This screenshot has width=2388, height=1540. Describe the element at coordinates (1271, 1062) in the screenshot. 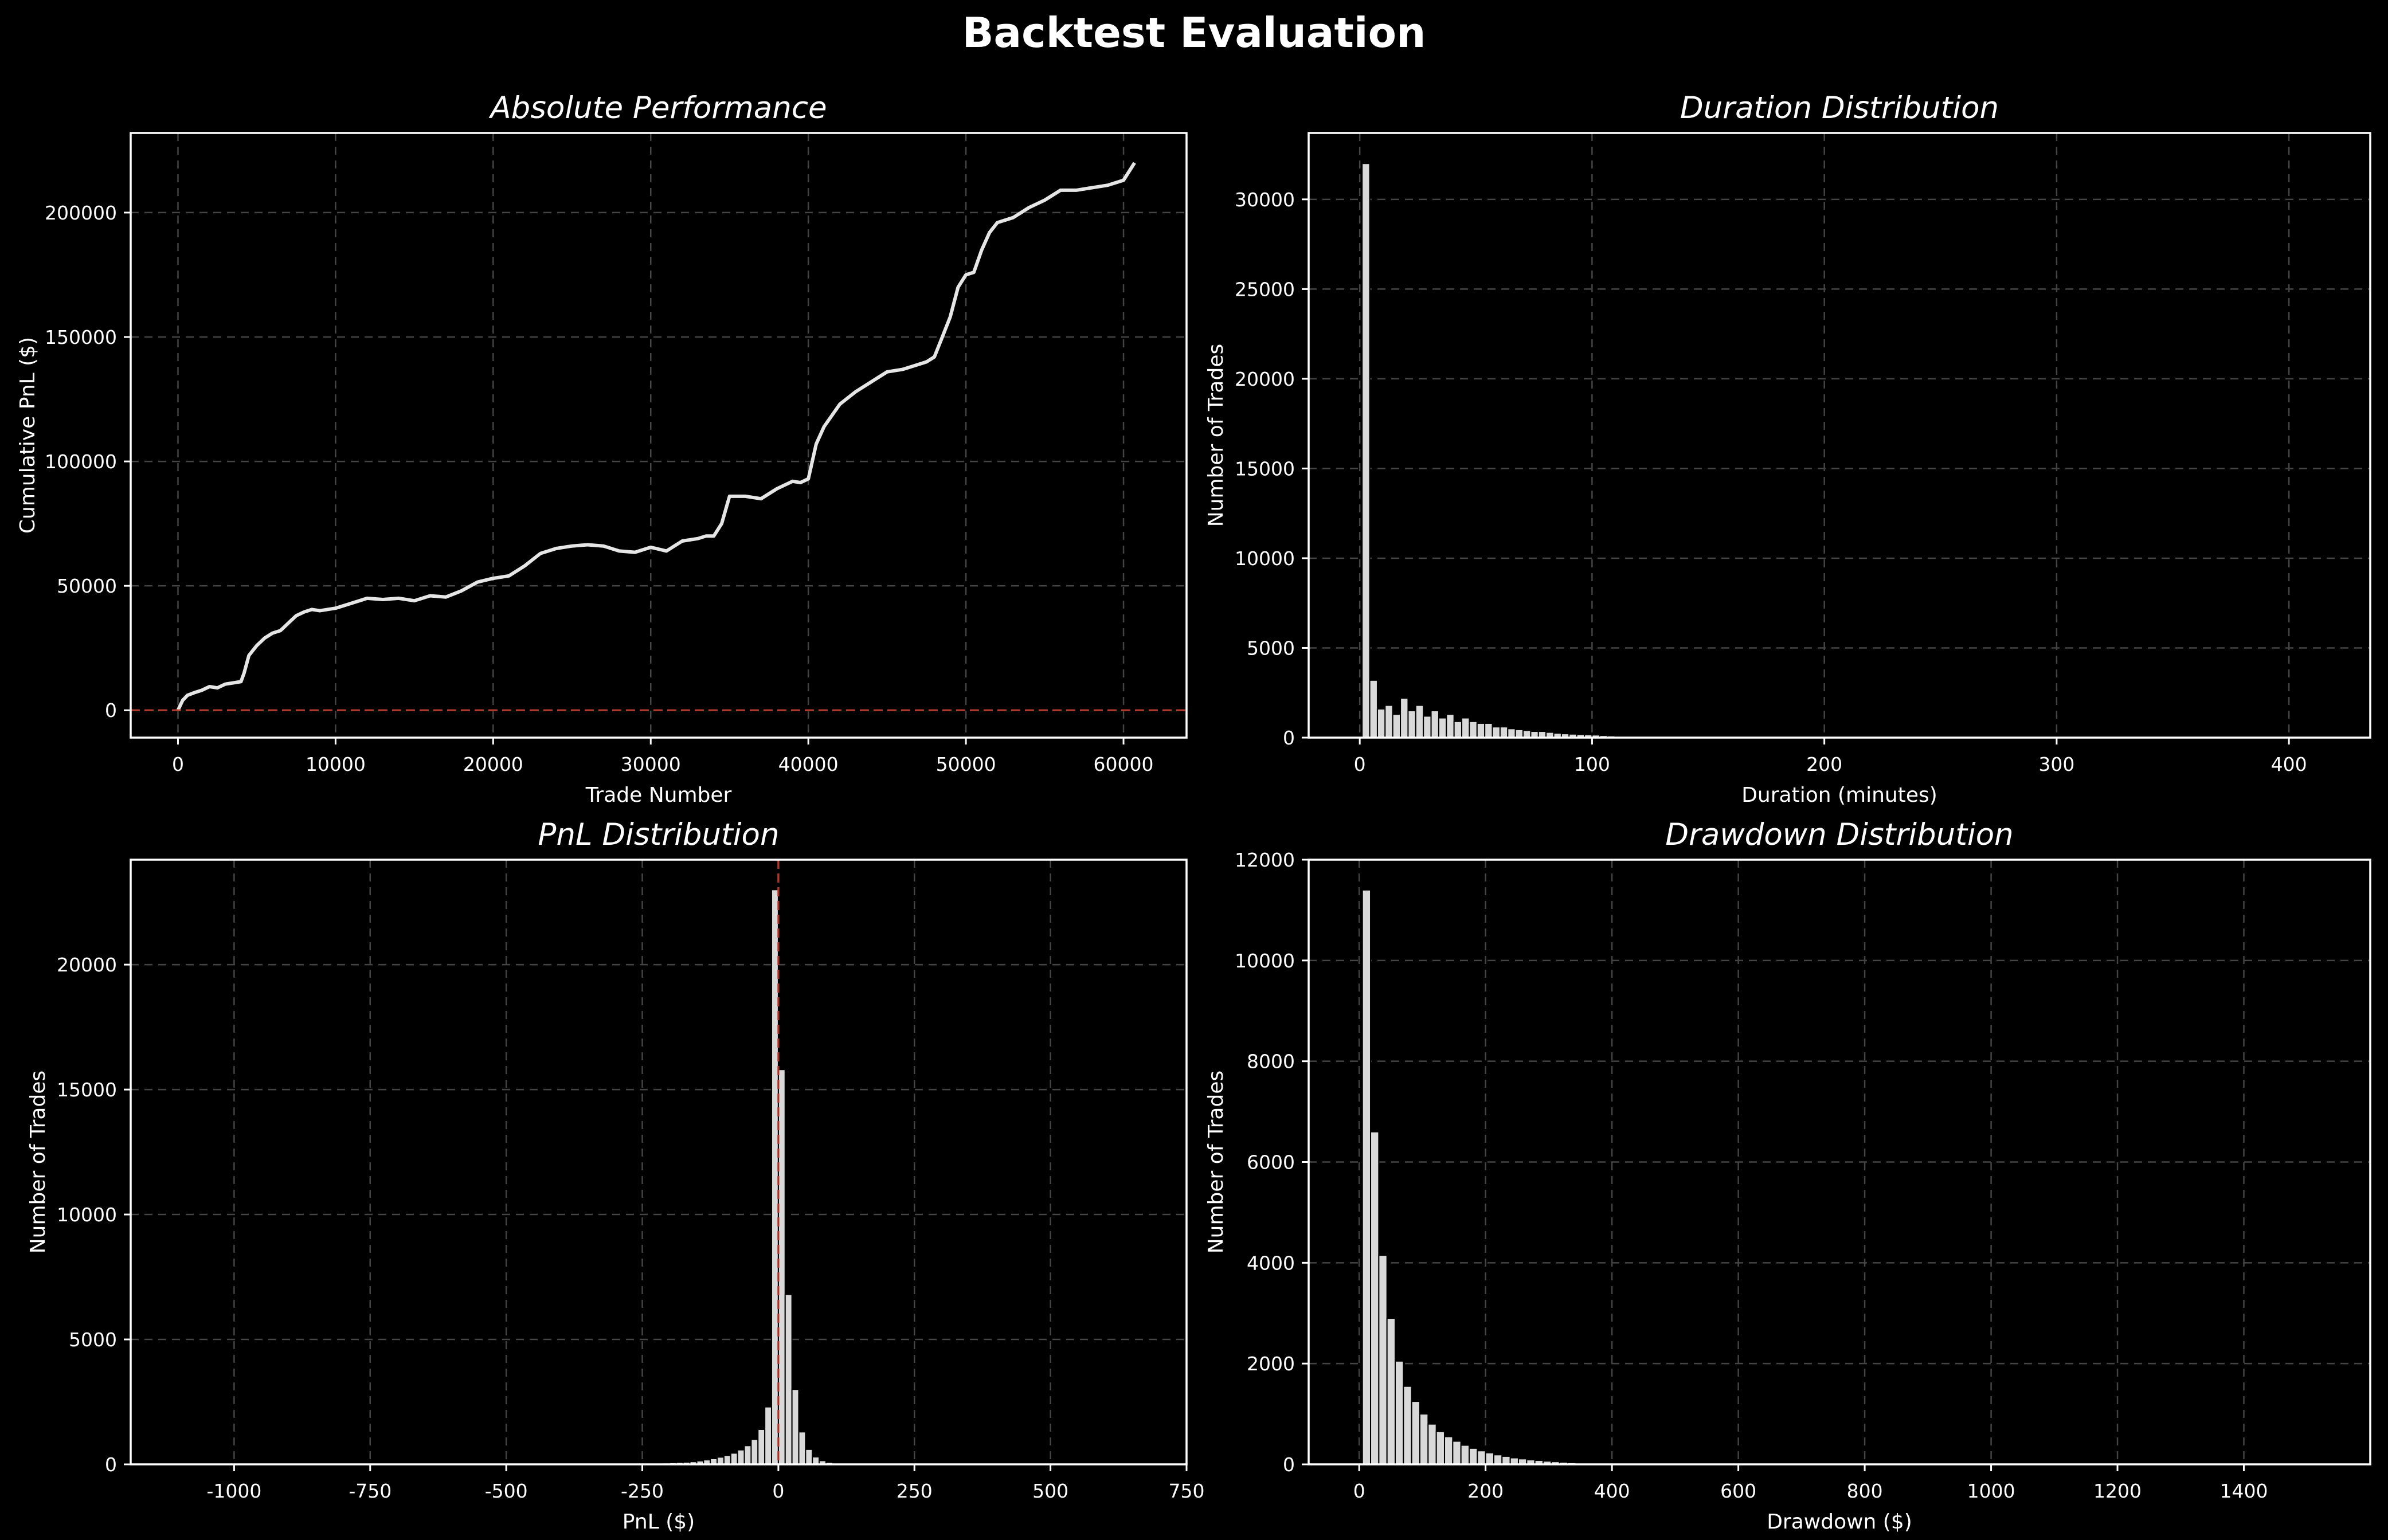

I see `y-tick-label: 8000` at that location.